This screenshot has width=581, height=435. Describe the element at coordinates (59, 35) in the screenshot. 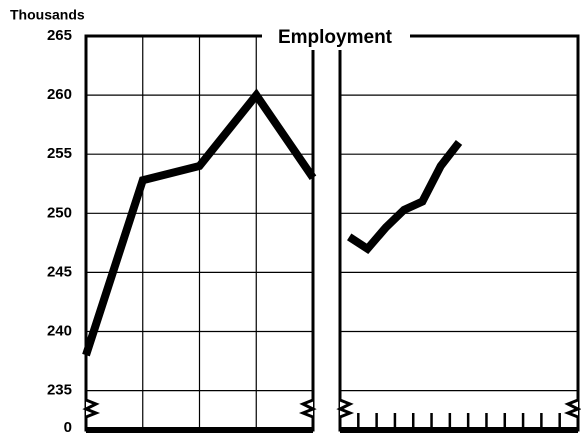

I see `y-tick-label: 265` at that location.